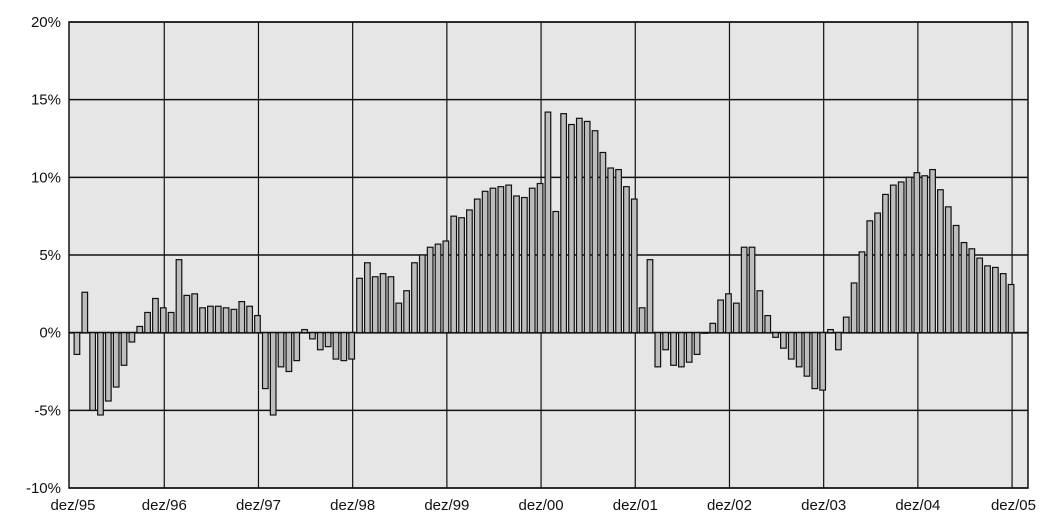 This screenshot has width=1041, height=518. Describe the element at coordinates (823, 505) in the screenshot. I see `x-tick-label: dez/03` at that location.